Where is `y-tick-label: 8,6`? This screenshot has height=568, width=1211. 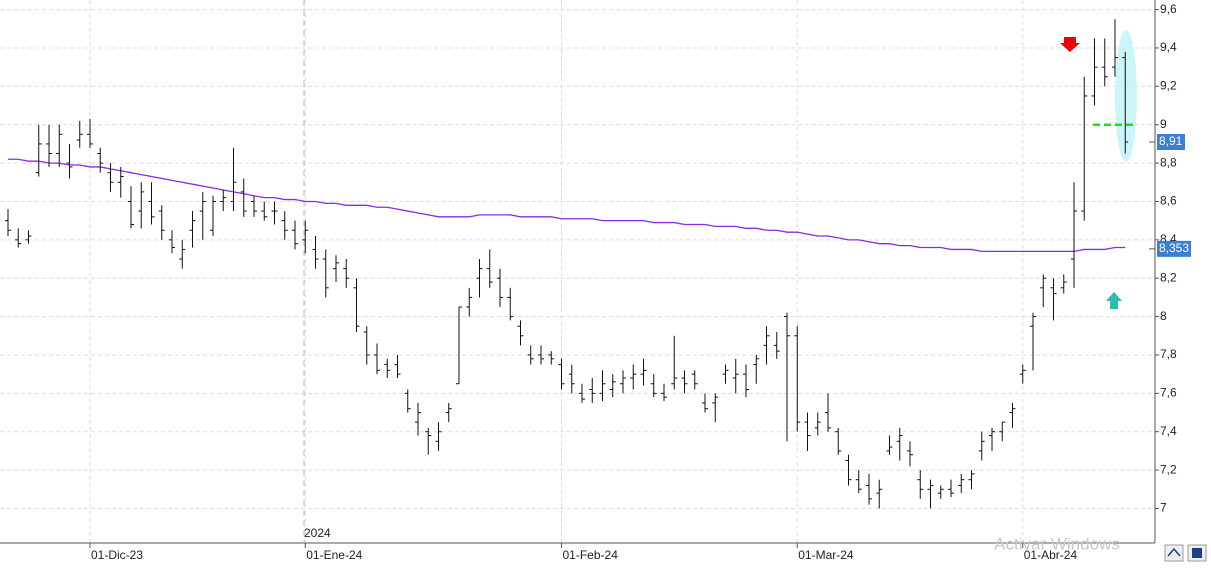 y-tick-label: 8,6 is located at coordinates (1168, 201).